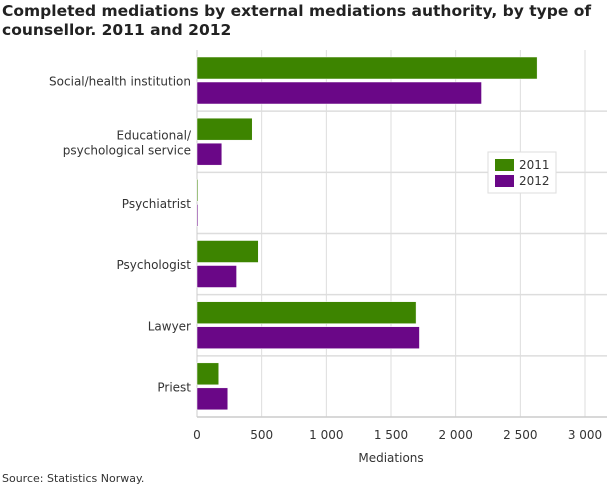 Image resolution: width=610 pixels, height=488 pixels. I want to click on legend-swatch-2012, so click(504, 181).